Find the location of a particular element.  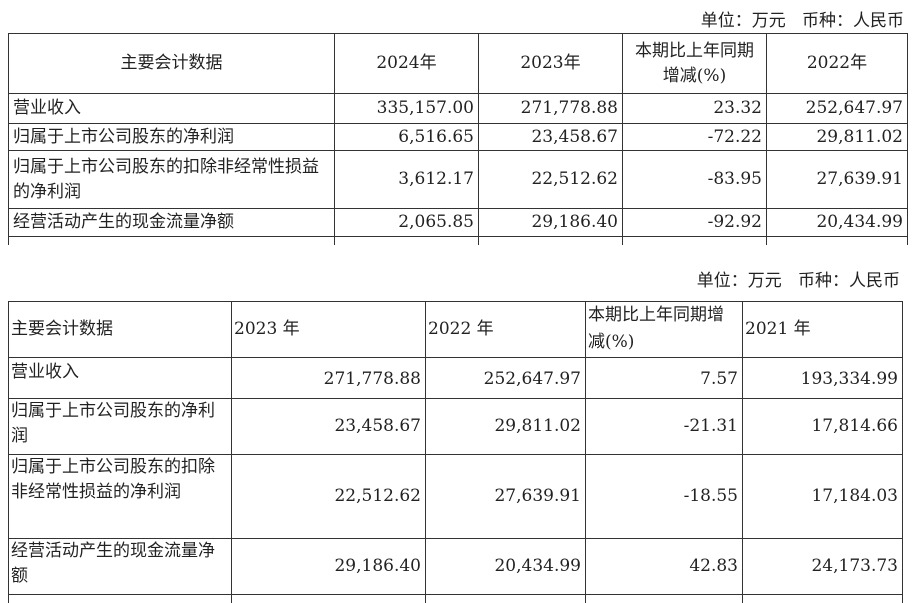

cell: 17,184.03 is located at coordinates (822, 496).